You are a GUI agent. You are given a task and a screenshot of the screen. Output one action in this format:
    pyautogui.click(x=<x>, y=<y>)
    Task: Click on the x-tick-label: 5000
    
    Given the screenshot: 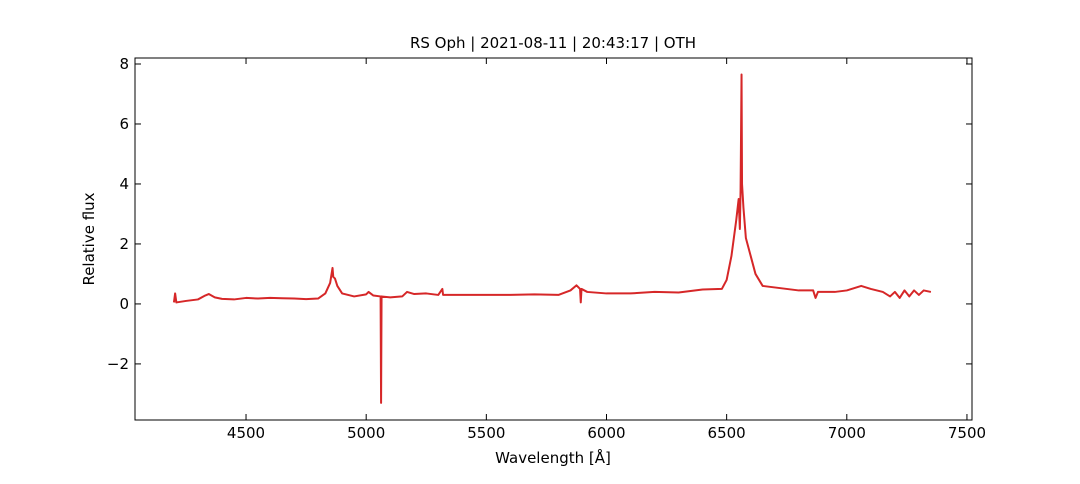 What is the action you would take?
    pyautogui.click(x=366, y=433)
    